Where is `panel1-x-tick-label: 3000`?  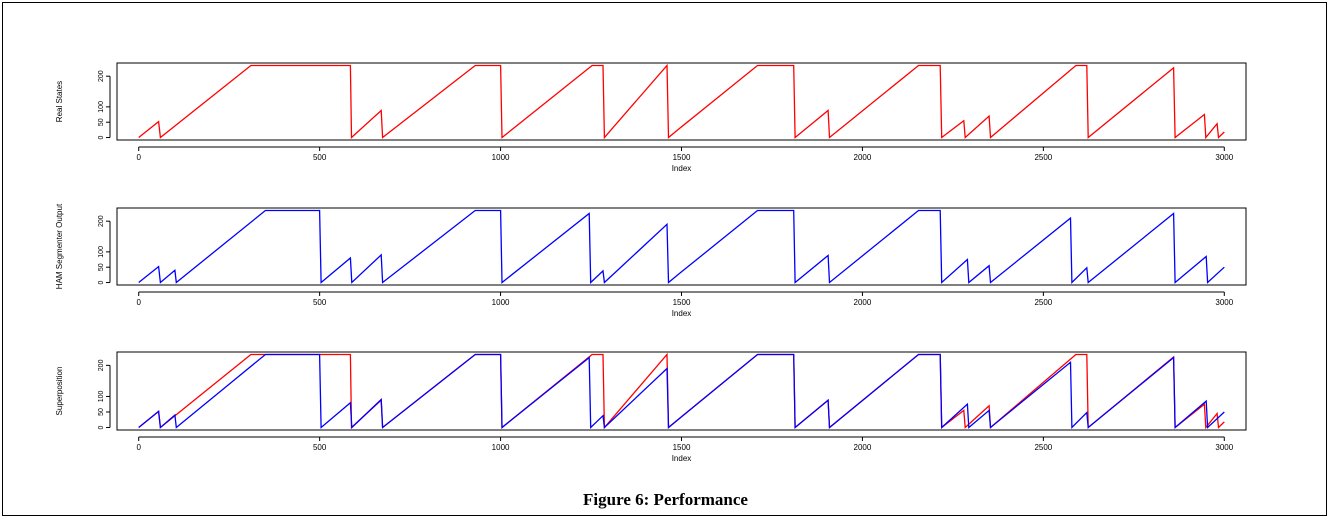
panel1-x-tick-label: 3000 is located at coordinates (1224, 157).